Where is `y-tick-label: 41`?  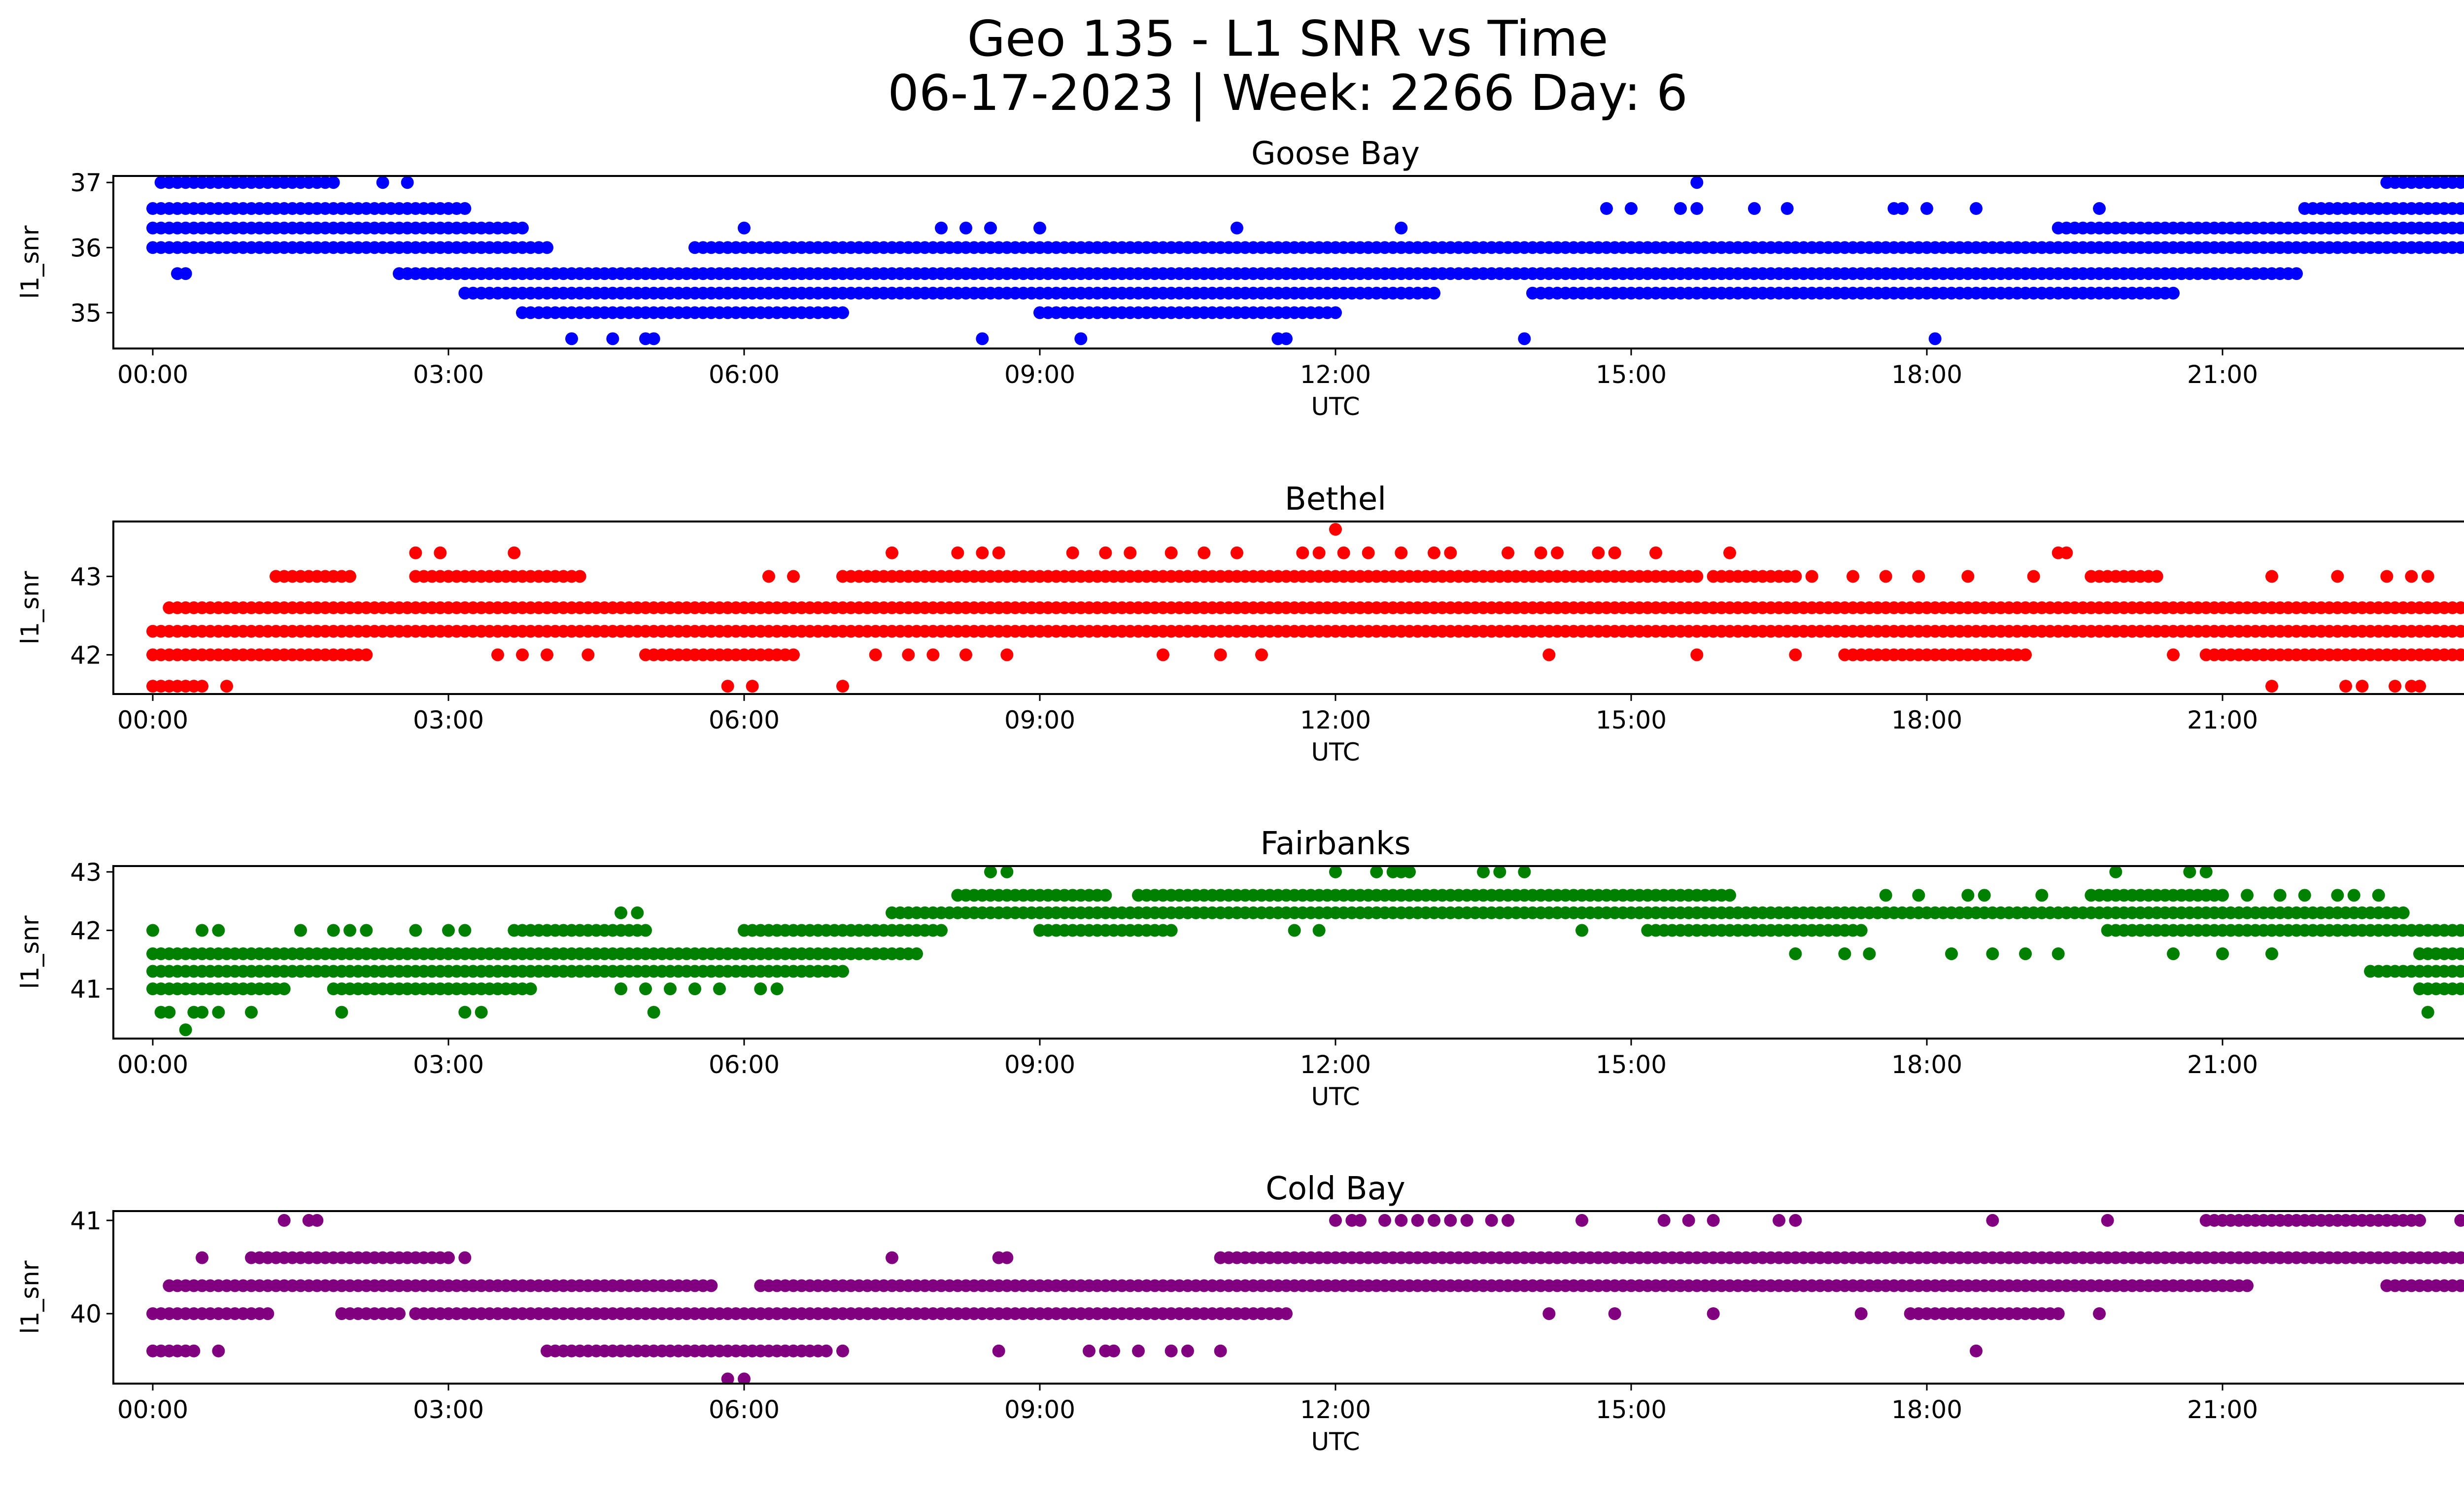 y-tick-label: 41 is located at coordinates (86, 989).